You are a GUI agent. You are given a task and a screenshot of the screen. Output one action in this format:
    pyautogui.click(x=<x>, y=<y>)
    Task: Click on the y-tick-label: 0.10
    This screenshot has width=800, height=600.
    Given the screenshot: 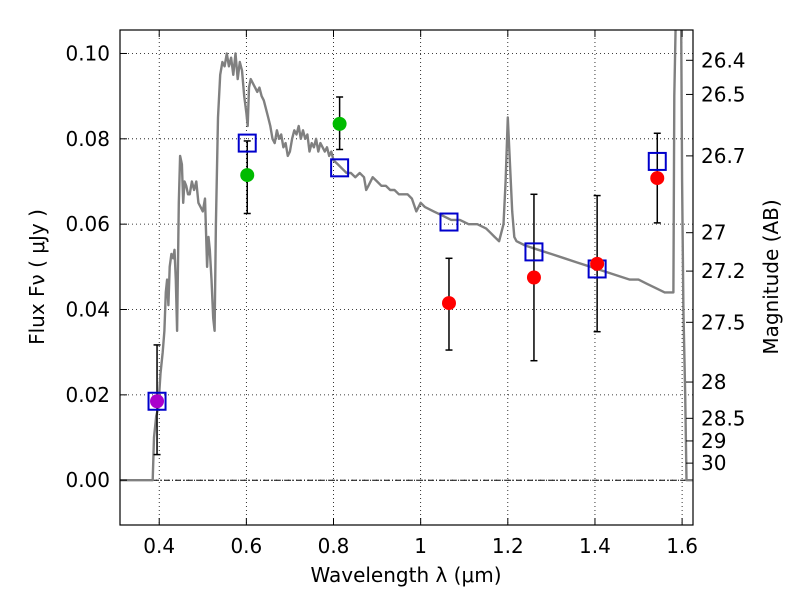 What is the action you would take?
    pyautogui.click(x=87, y=53)
    